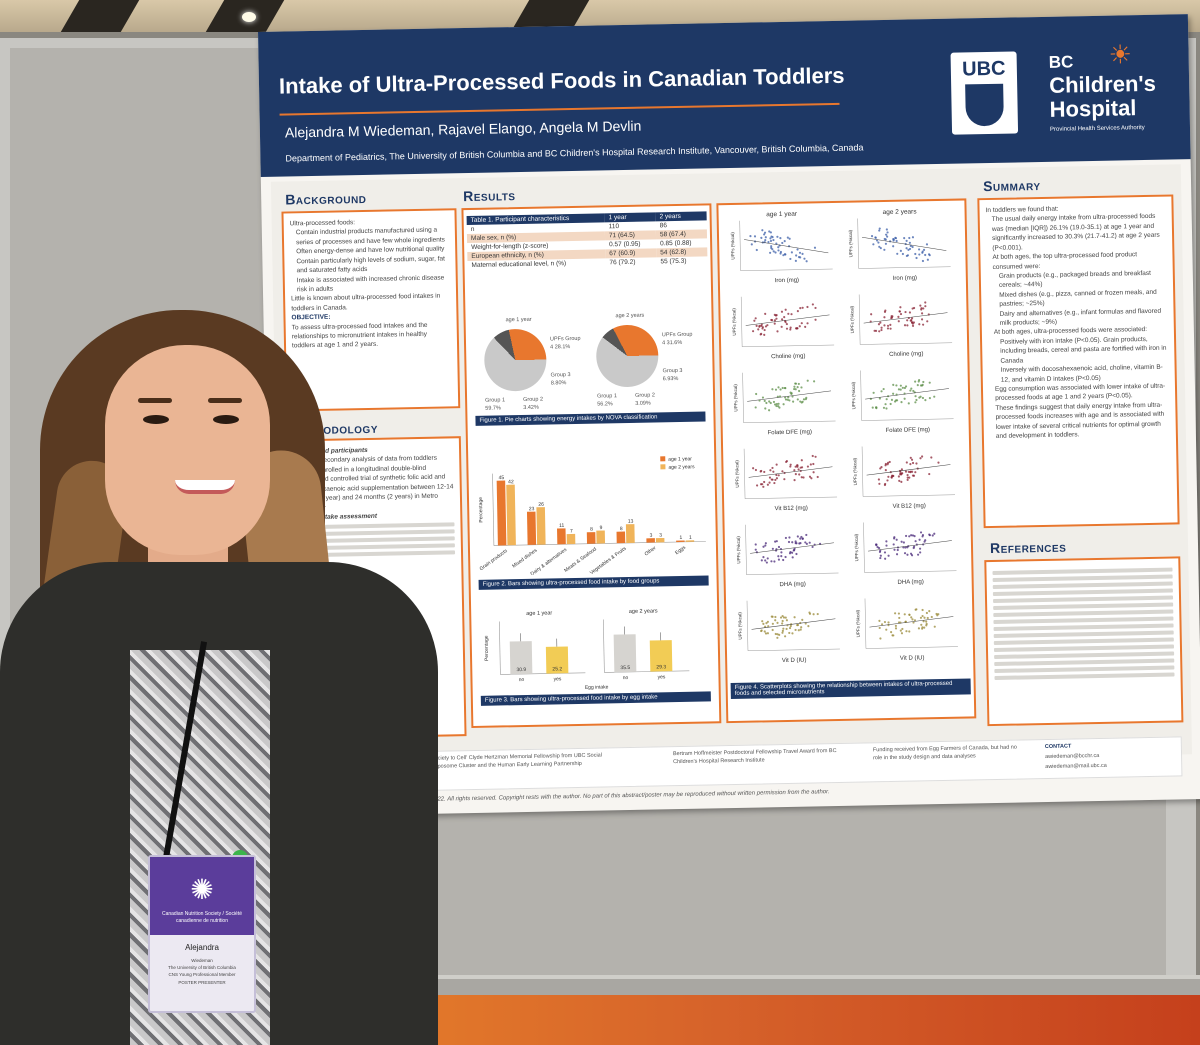 Image resolution: width=1200 pixels, height=1045 pixels. What do you see at coordinates (522, 680) in the screenshot?
I see `category-label: no` at bounding box center [522, 680].